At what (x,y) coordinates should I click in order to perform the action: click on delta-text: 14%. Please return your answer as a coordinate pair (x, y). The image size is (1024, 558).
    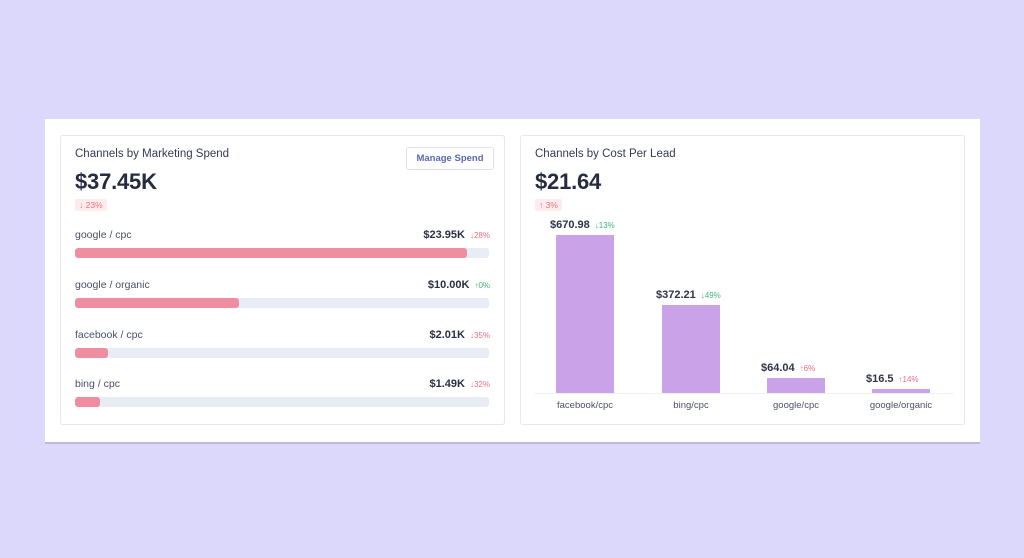
    Looking at the image, I should click on (910, 380).